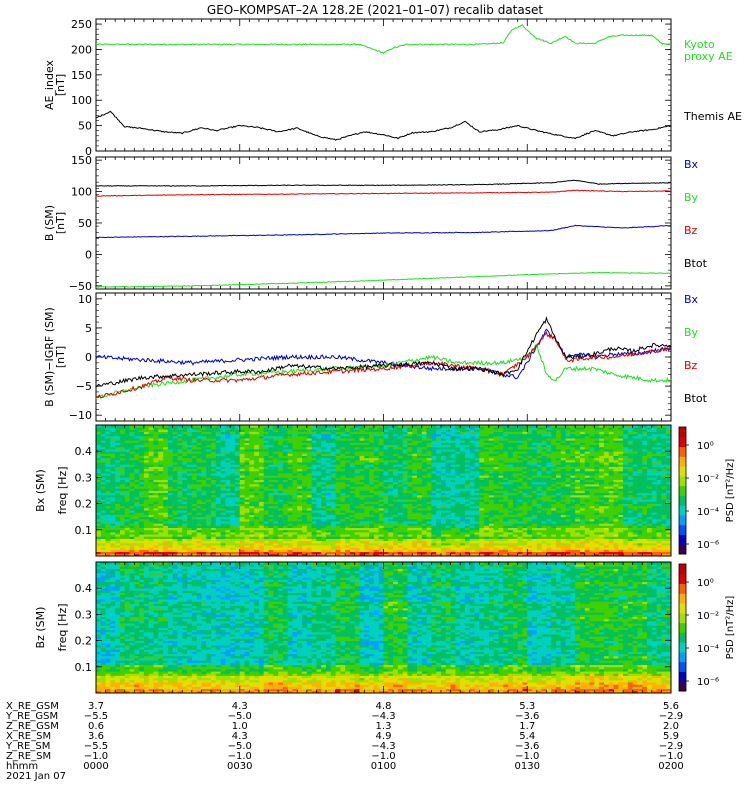  I want to click on series-line-bx, so click(383, 354).